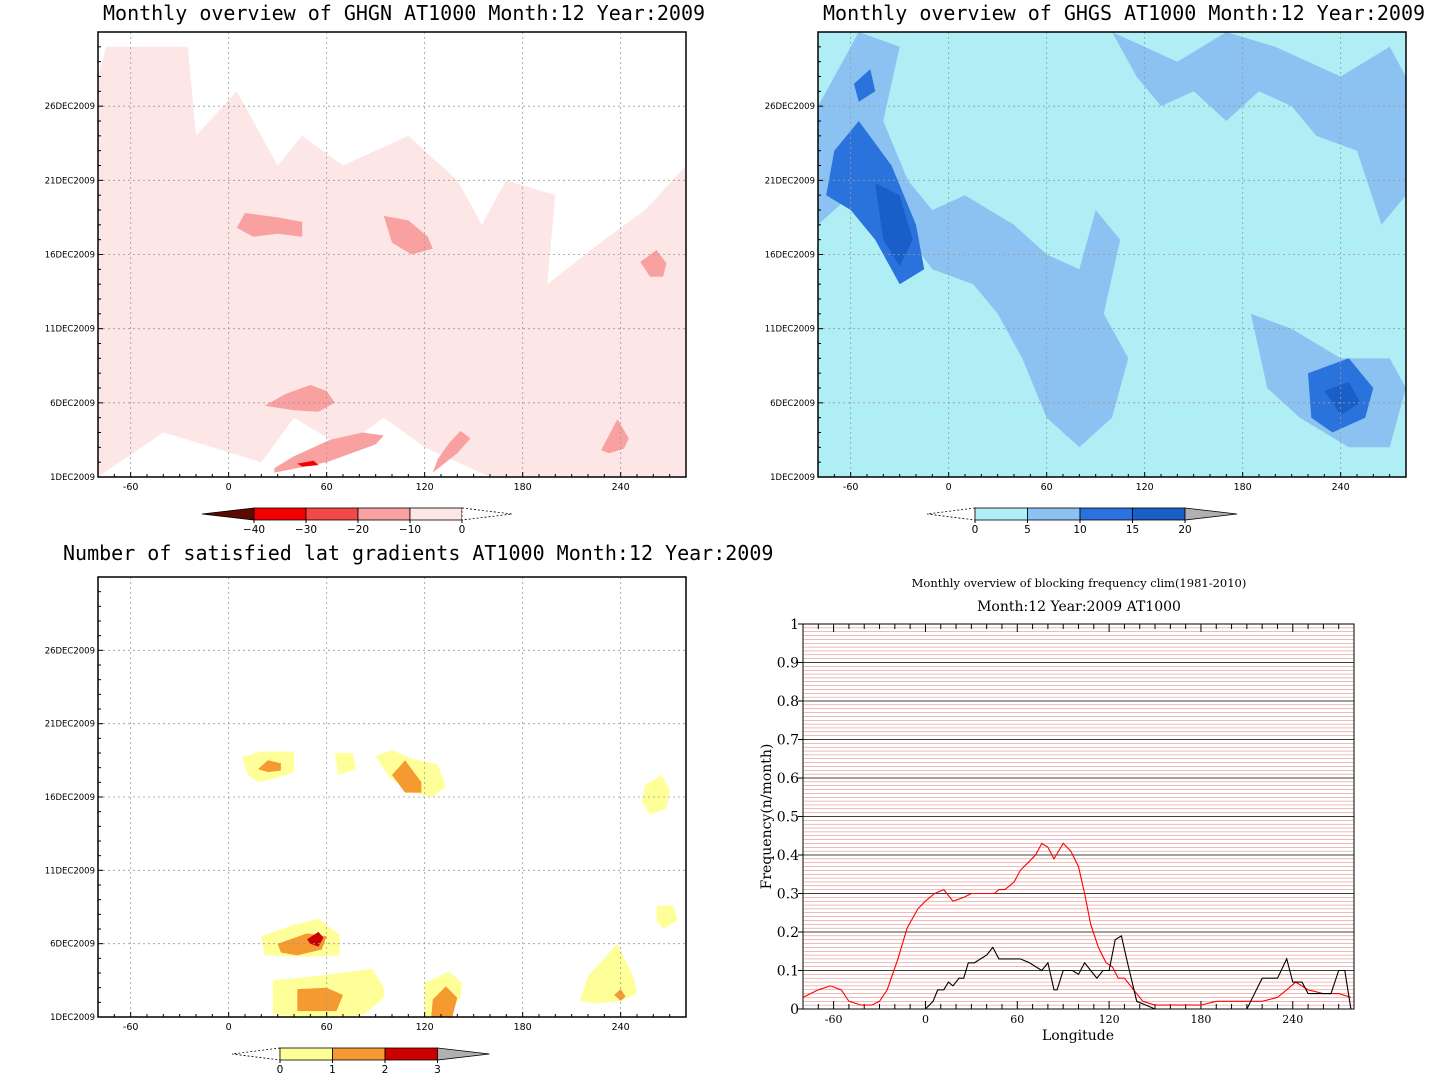  I want to click on colorbar-label: 15, so click(1132, 530).